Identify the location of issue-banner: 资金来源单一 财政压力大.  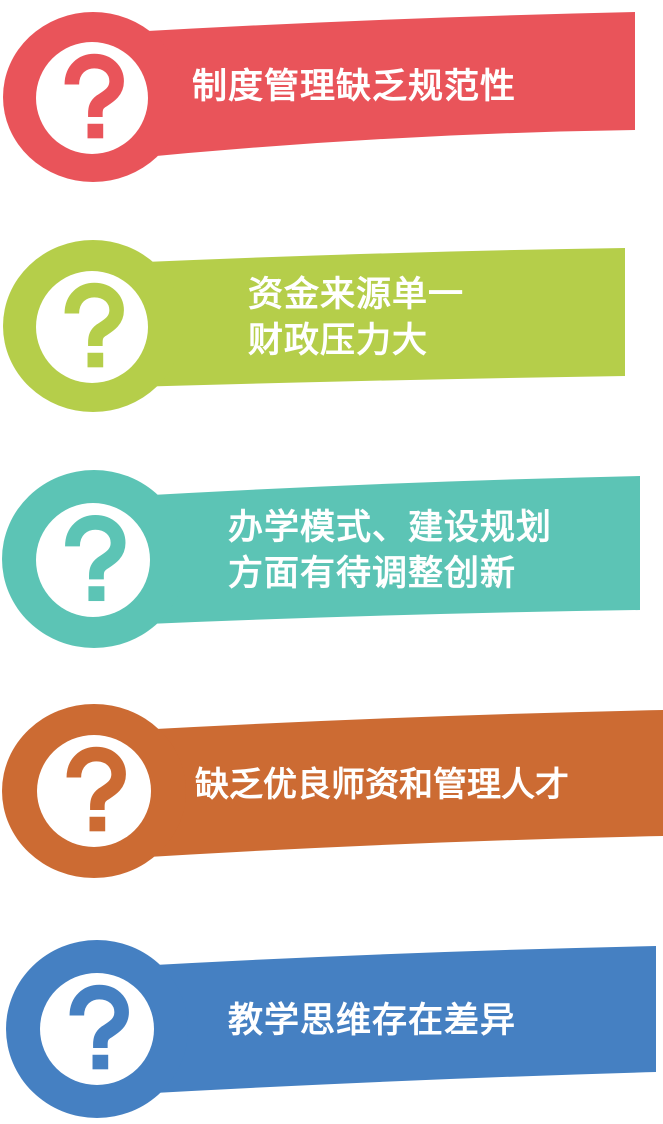
(362, 318).